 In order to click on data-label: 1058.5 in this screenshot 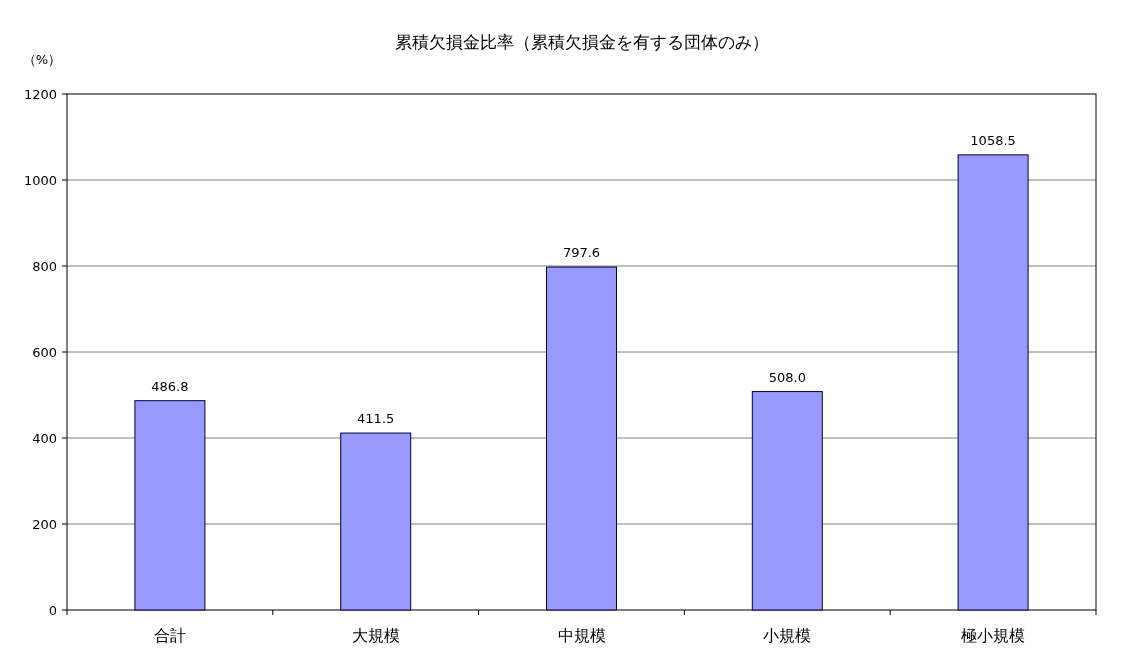, I will do `click(993, 140)`.